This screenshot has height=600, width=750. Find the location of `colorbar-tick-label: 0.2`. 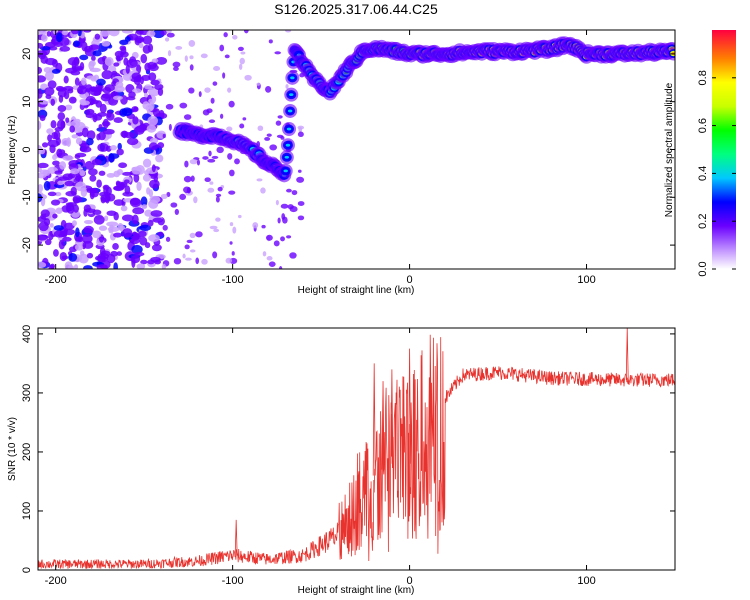

colorbar-tick-label: 0.2 is located at coordinates (703, 221).